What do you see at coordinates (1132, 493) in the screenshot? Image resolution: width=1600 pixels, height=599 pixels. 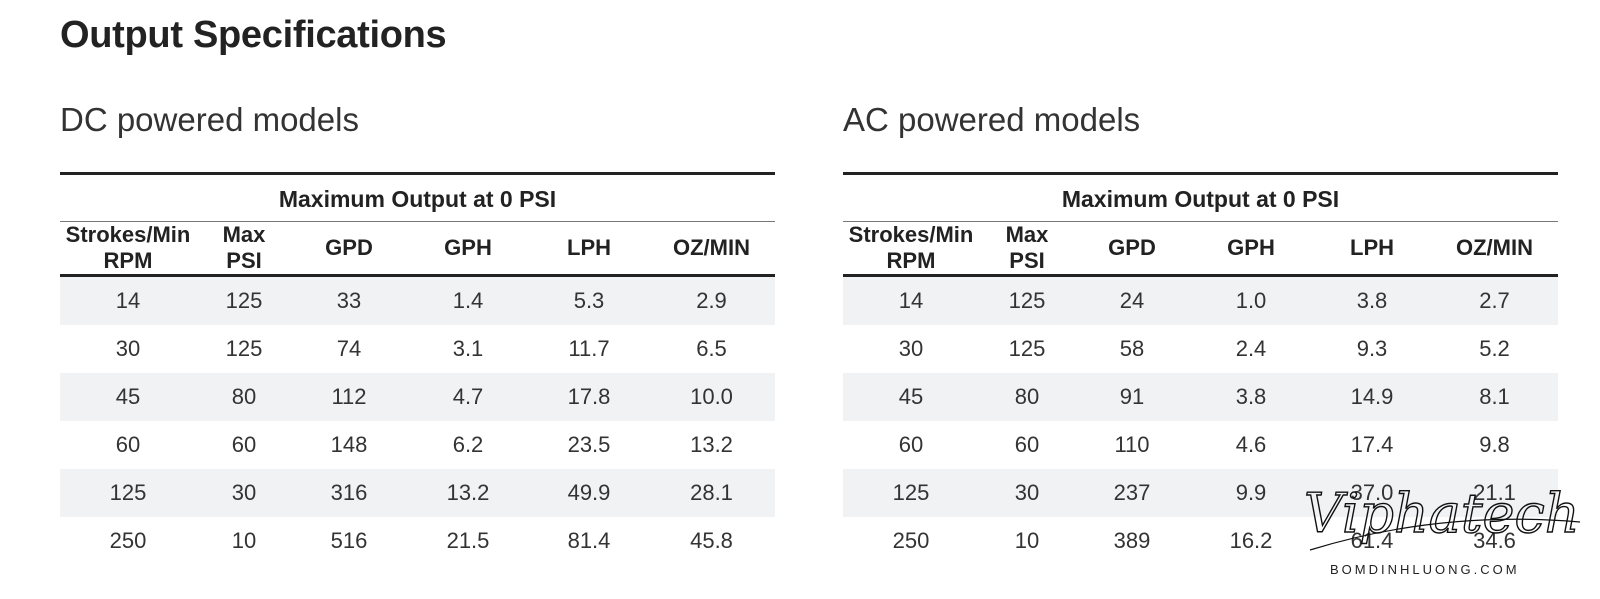 I see `table-cell: 237` at bounding box center [1132, 493].